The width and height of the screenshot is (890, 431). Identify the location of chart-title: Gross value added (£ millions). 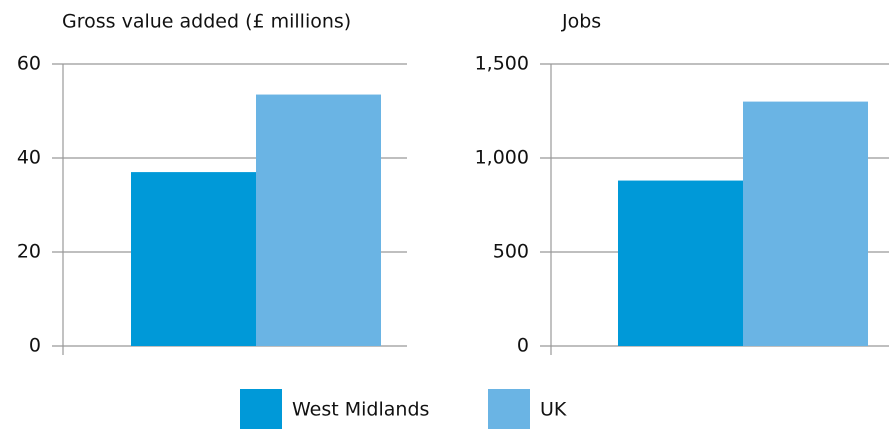
(206, 22).